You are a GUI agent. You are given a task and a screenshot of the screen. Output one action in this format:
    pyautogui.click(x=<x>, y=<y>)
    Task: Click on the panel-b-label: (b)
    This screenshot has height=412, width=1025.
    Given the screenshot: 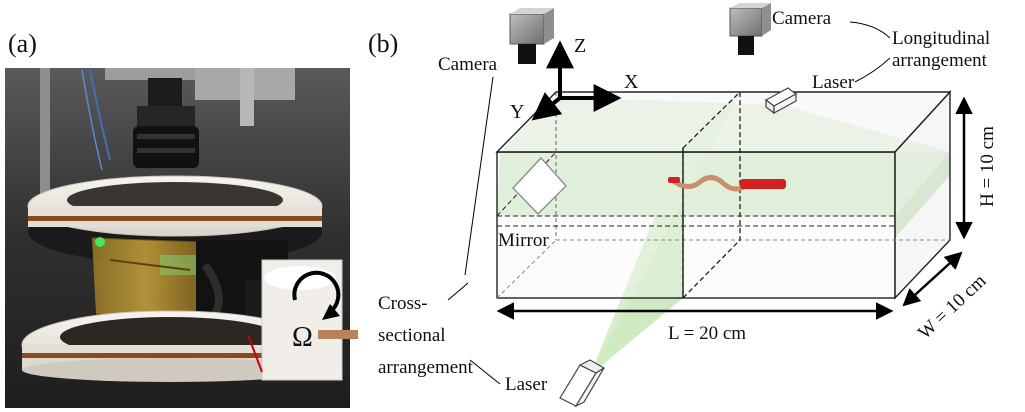 What is the action you would take?
    pyautogui.click(x=383, y=43)
    